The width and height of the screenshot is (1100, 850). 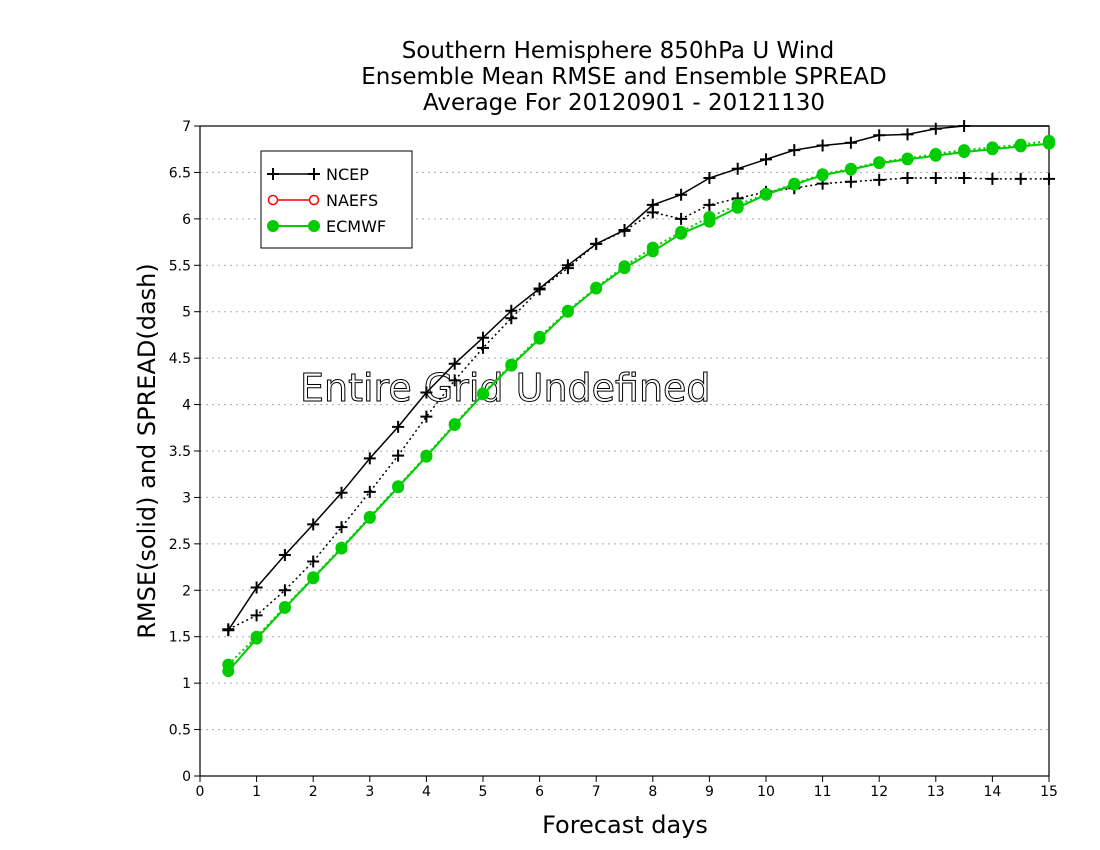 What do you see at coordinates (313, 792) in the screenshot?
I see `x-tick-label: 2` at bounding box center [313, 792].